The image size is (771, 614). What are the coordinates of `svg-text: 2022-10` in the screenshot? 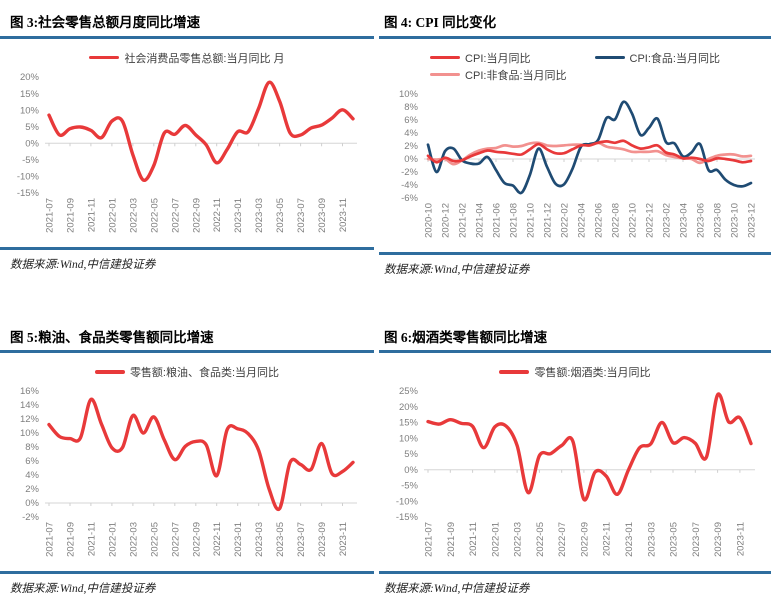 It's located at (633, 220).